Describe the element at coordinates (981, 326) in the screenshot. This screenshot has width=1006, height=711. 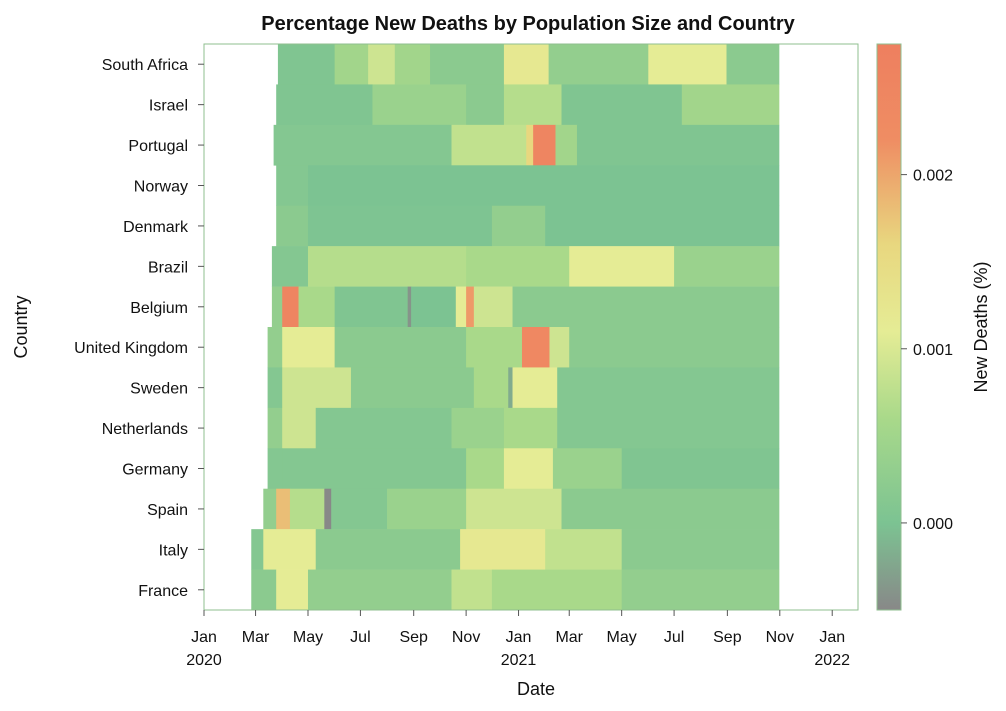
I see `colorbar-label: New Deaths (%)` at that location.